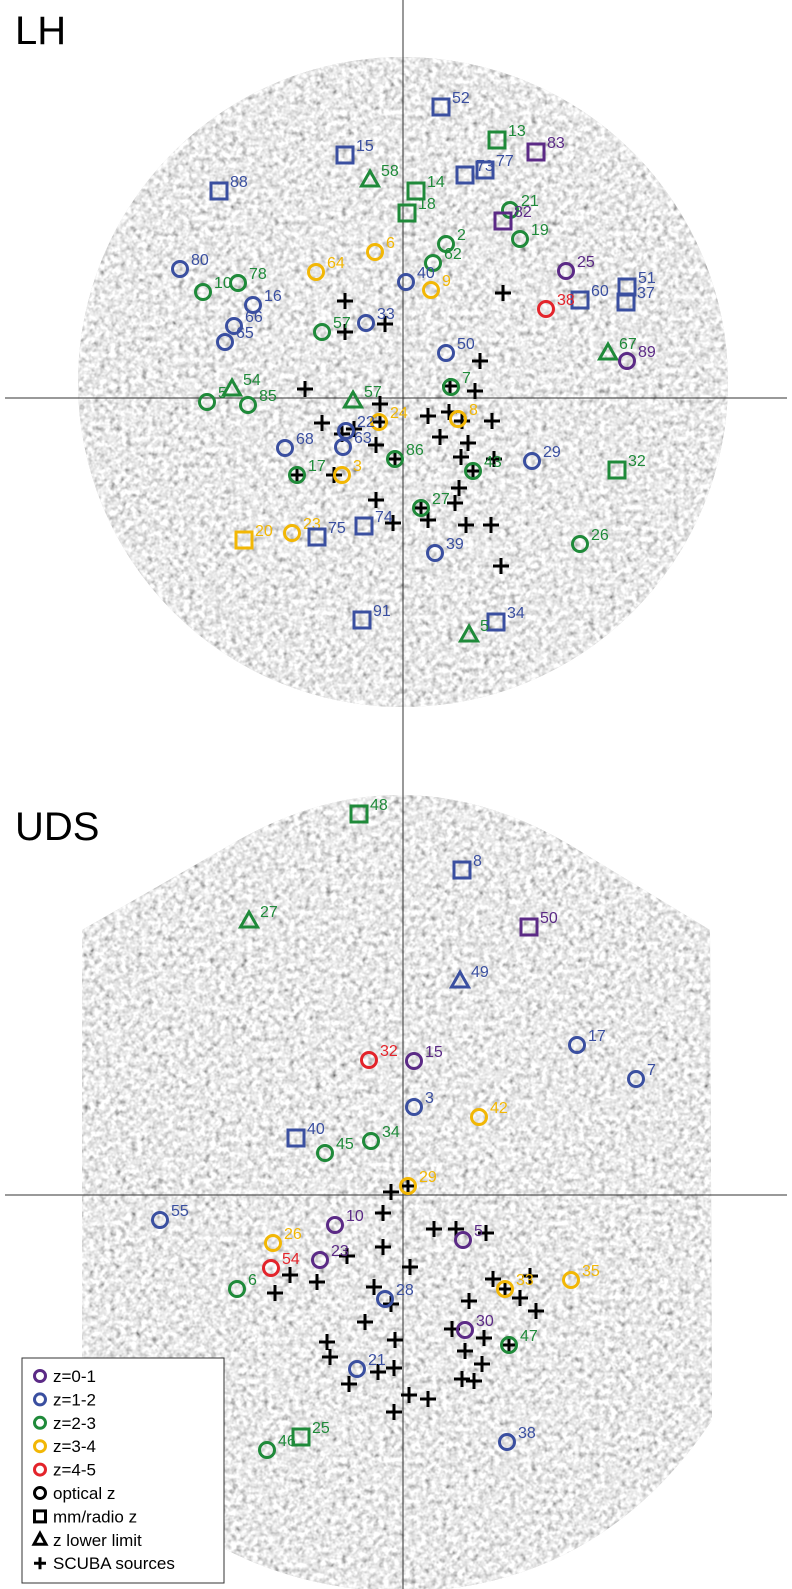  Describe the element at coordinates (337, 528) in the screenshot. I see `source-label: 75` at that location.